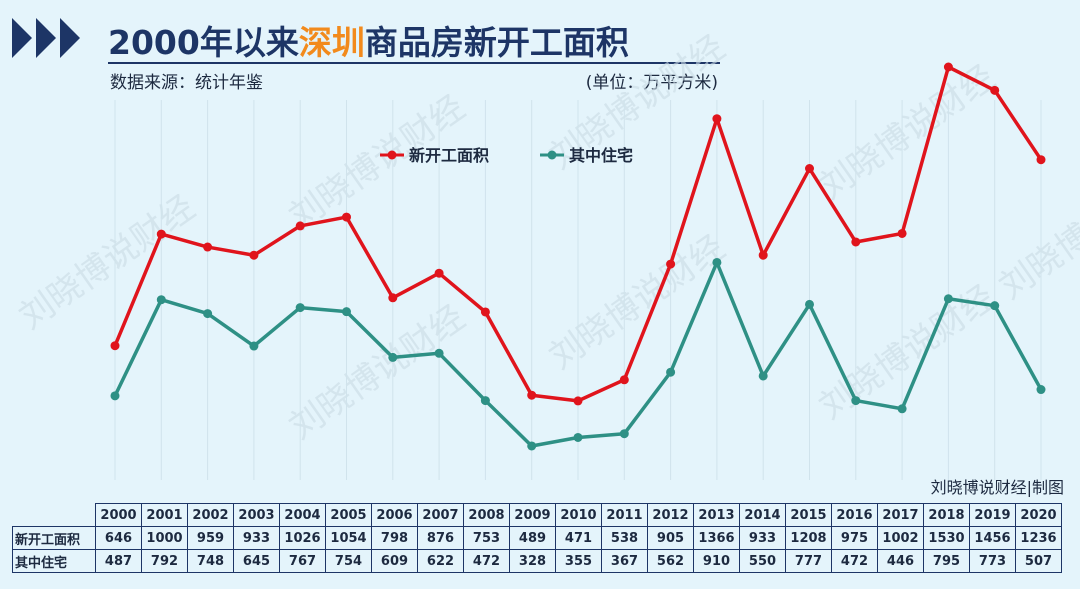 The image size is (1080, 589). What do you see at coordinates (578, 561) in the screenshot?
I see `table-cell: 355` at bounding box center [578, 561].